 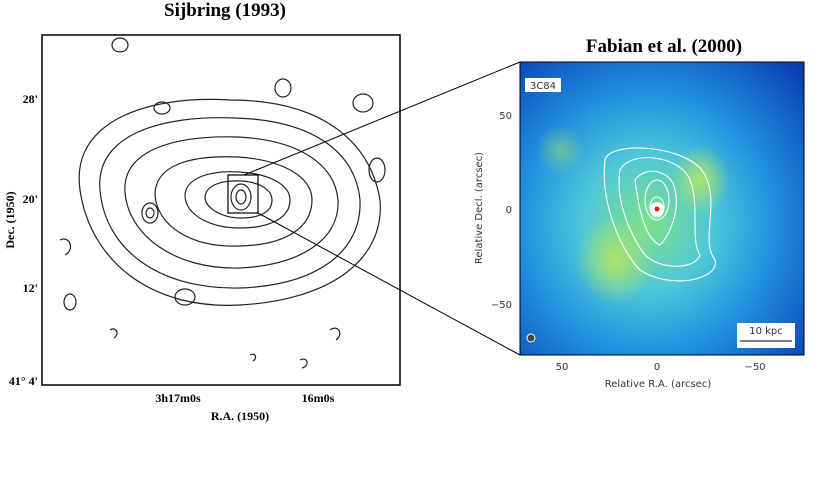 I want to click on x-axis-label: R.A. (1950), so click(x=240, y=416).